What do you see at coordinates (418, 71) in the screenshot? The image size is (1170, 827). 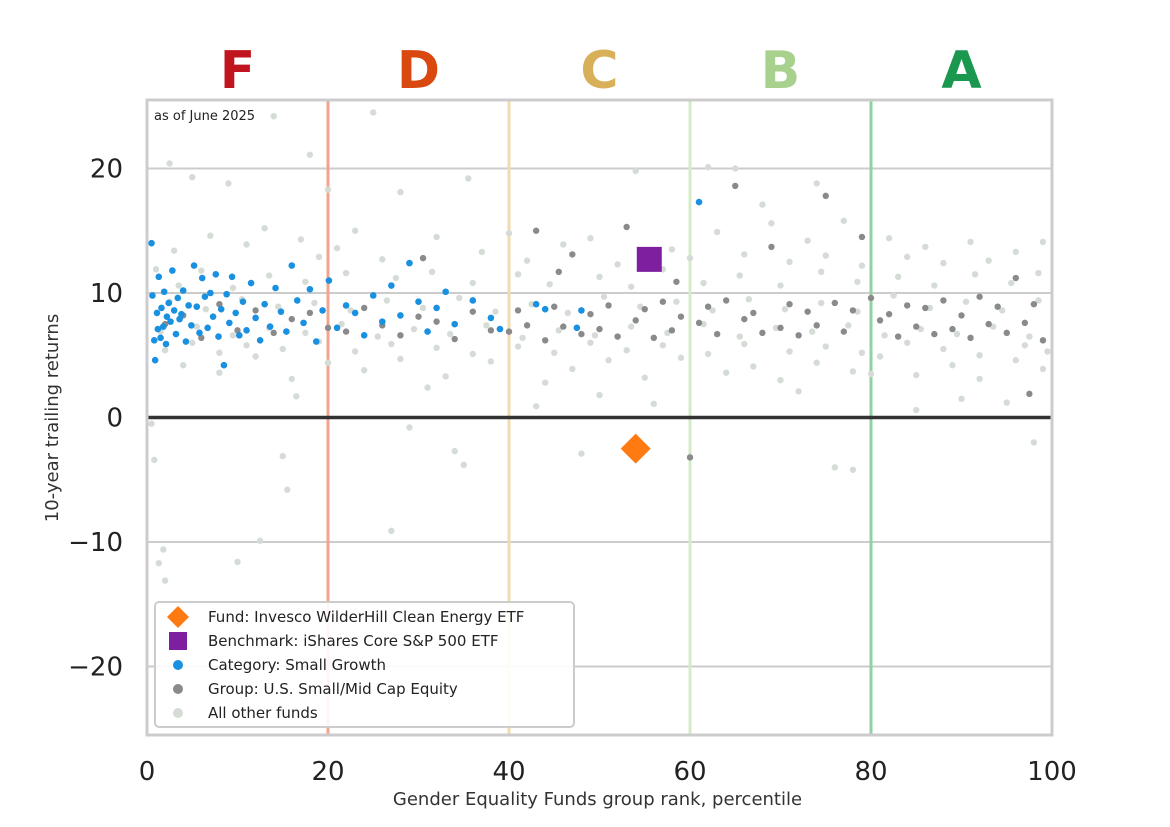 I see `grade-label-d: D` at bounding box center [418, 71].